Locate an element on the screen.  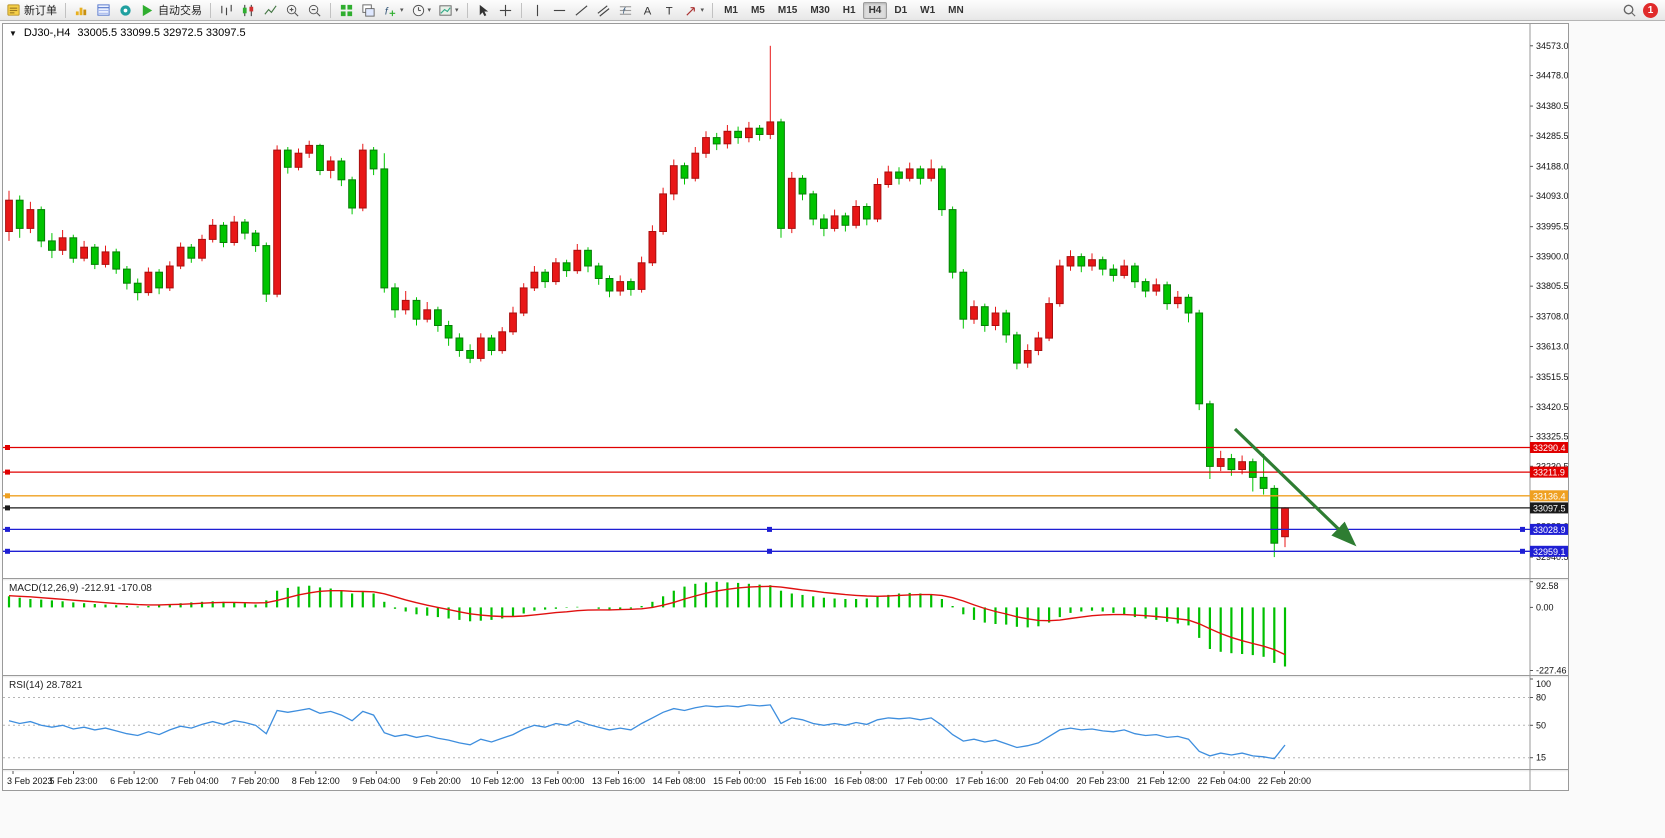
channel-tool-button is located at coordinates (603, 10).